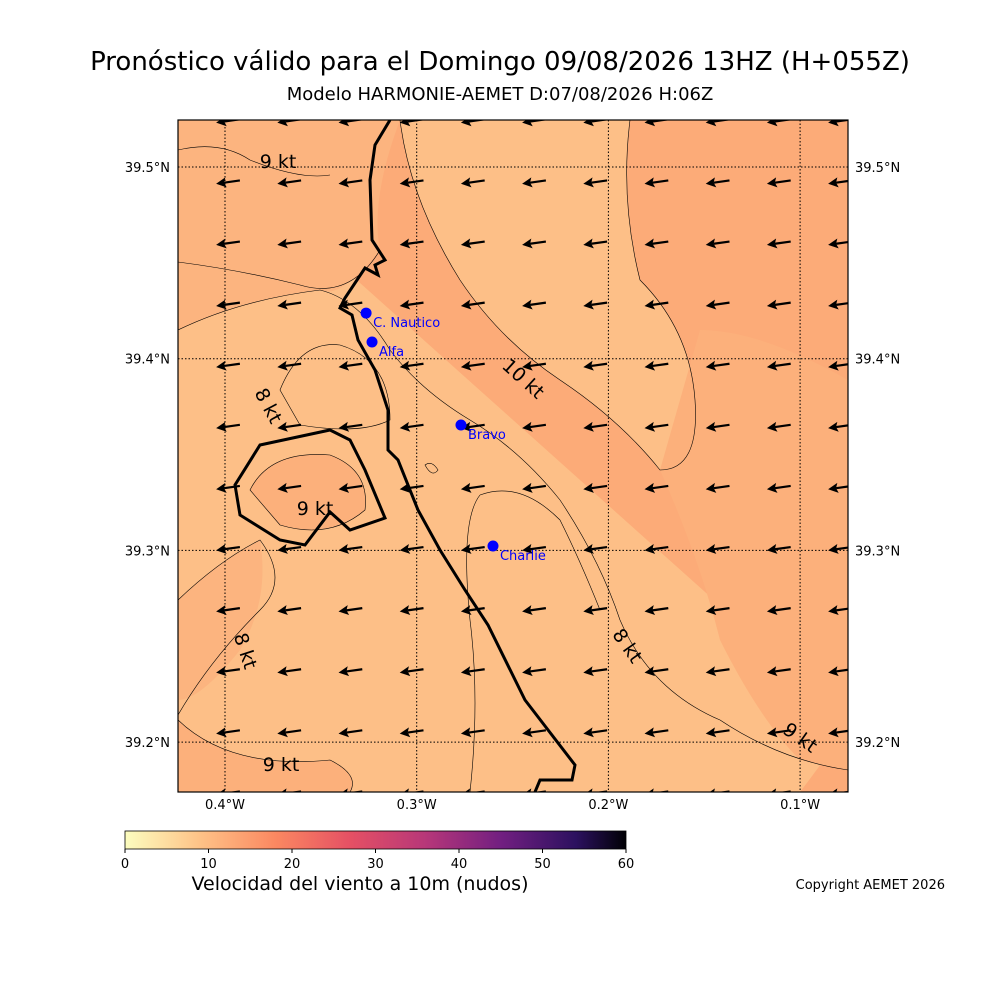 This screenshot has height=1004, width=1000. Describe the element at coordinates (125, 864) in the screenshot. I see `colorbar-tick-label: 0` at that location.